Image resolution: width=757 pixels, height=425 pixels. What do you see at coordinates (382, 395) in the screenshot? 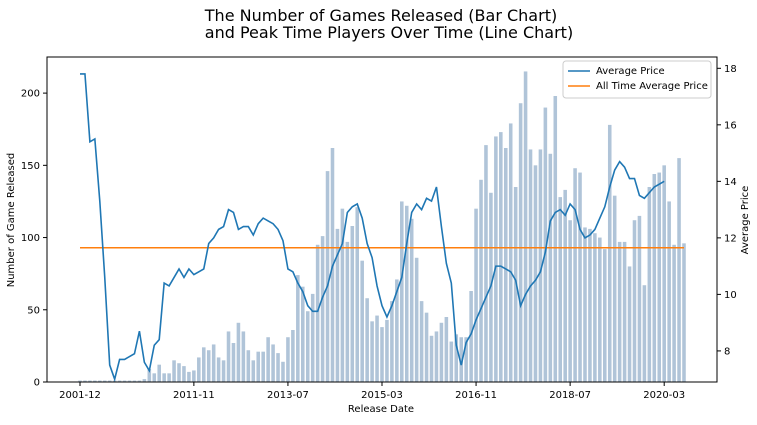
I see `x-tick-label: 2015-03` at bounding box center [382, 395].